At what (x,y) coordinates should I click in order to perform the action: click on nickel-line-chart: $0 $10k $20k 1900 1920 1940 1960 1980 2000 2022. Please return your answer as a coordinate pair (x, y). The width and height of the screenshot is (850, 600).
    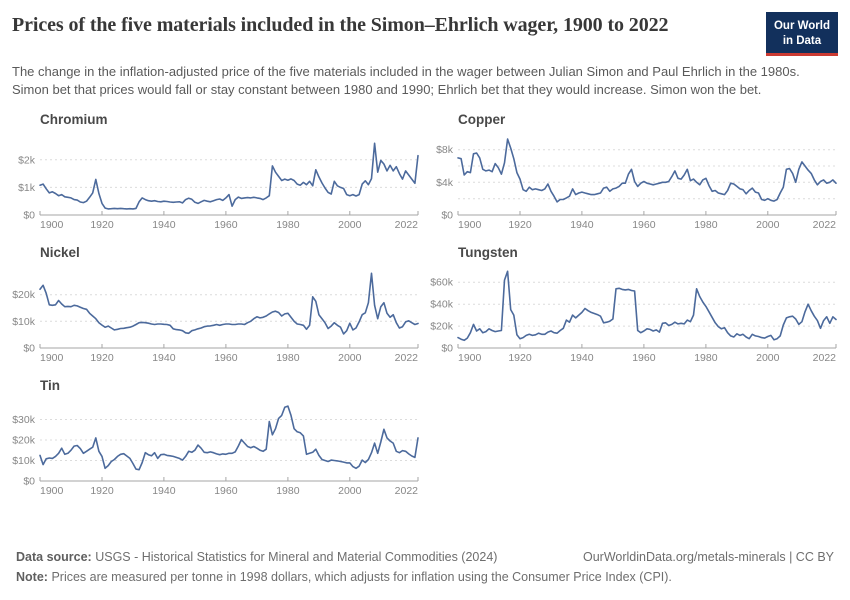
    Looking at the image, I should click on (217, 317).